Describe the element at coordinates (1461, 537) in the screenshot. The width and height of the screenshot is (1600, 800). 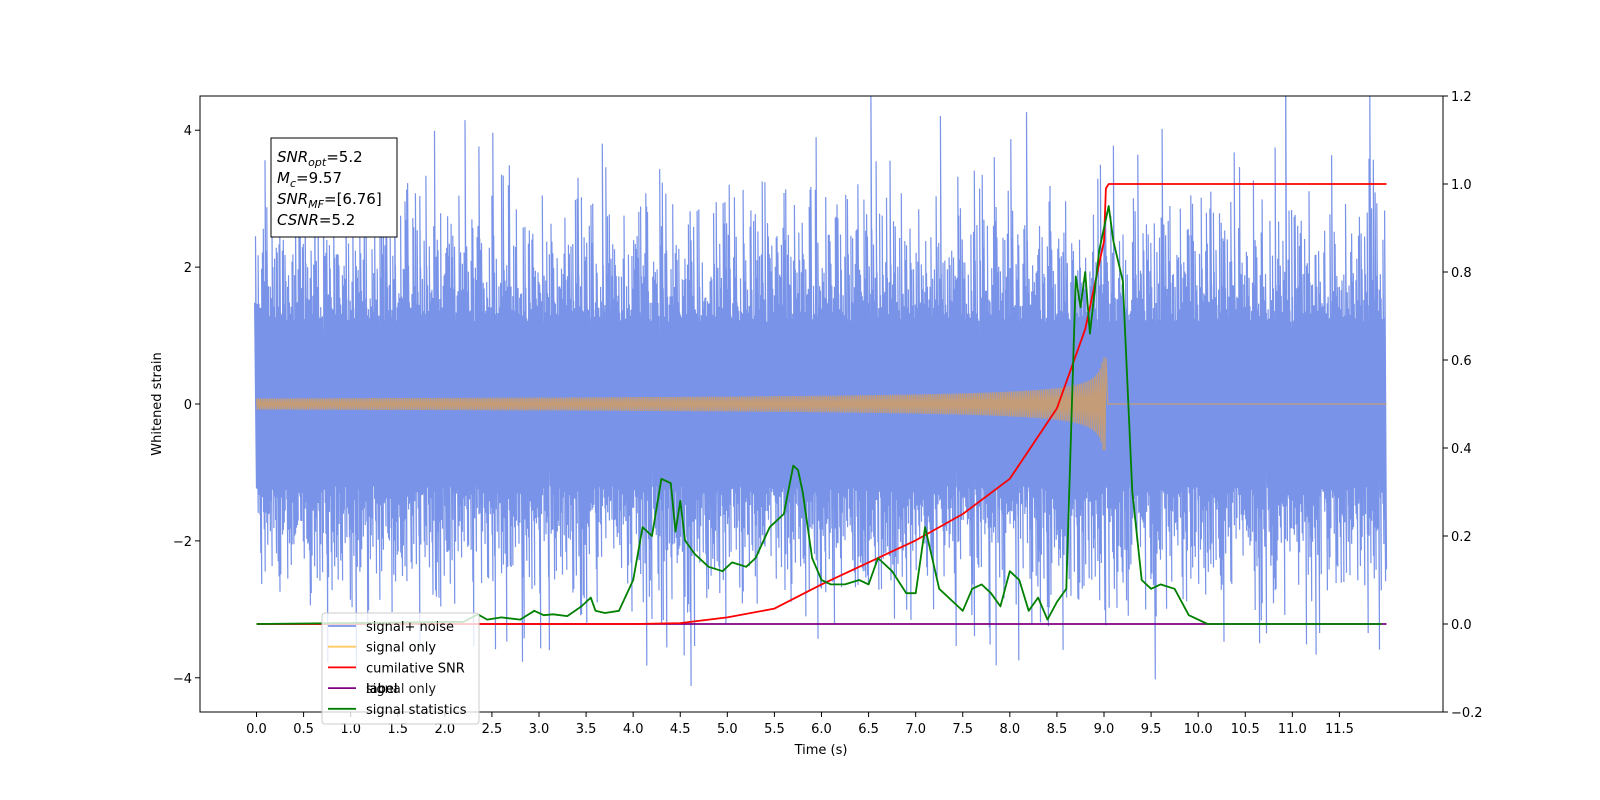
I see `y2-tick-label: 0.2` at that location.